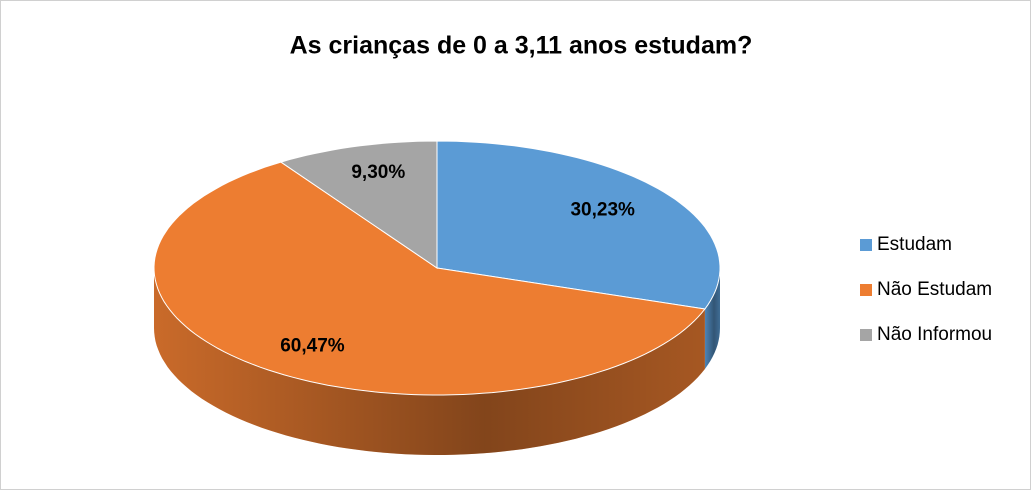 This screenshot has width=1035, height=491. What do you see at coordinates (934, 334) in the screenshot?
I see `legend-label: Não Informou` at bounding box center [934, 334].